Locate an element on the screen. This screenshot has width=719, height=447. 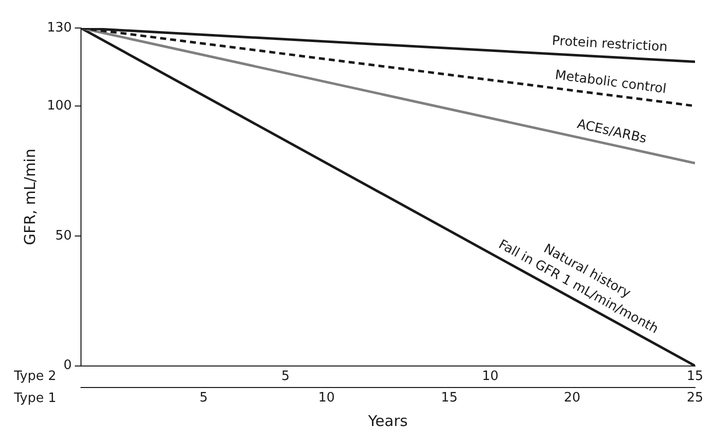
y-axis-title: GFR, mL/min is located at coordinates (29, 197).